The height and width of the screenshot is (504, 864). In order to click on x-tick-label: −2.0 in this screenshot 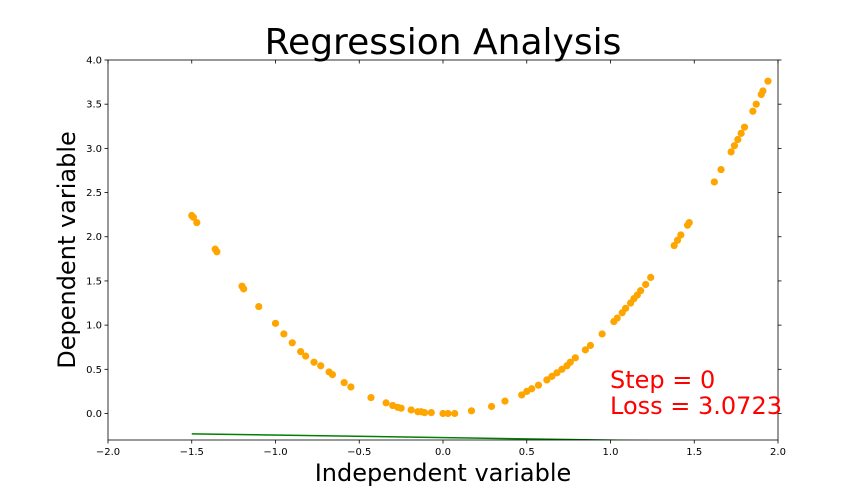, I will do `click(108, 452)`.